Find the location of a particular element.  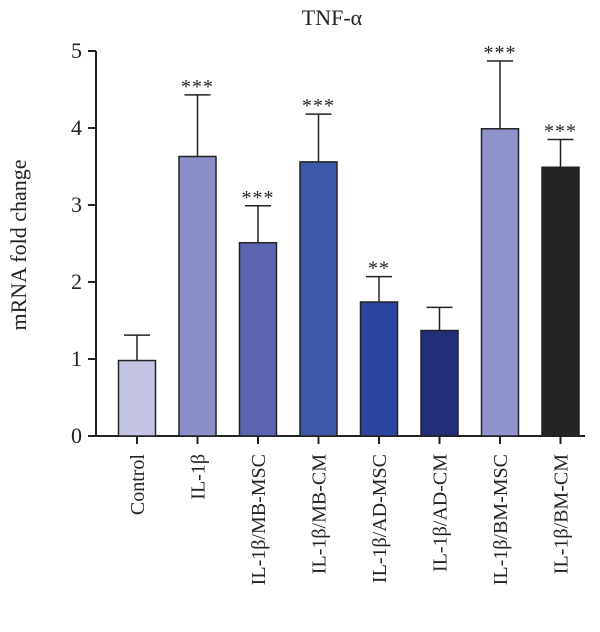

x-tick-label: IL-1β/BM-MSC is located at coordinates (501, 519).